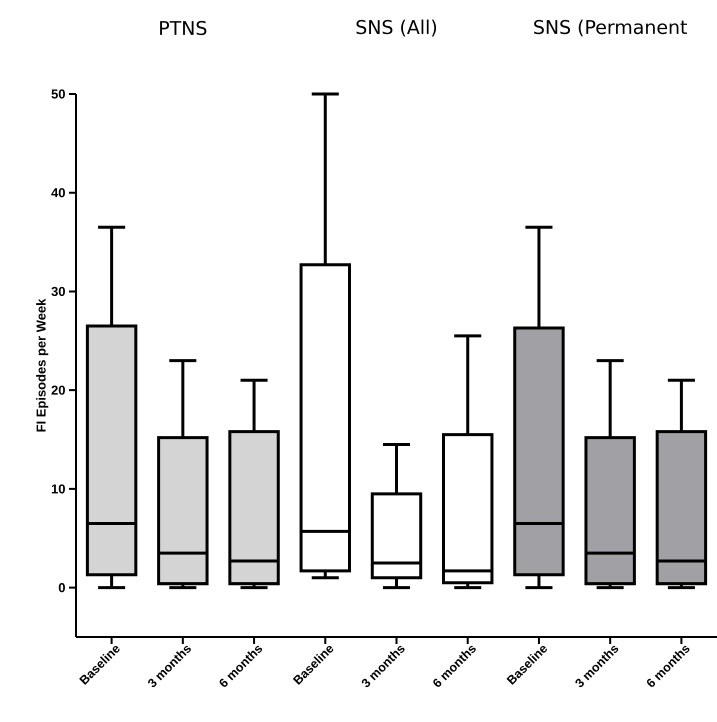 The width and height of the screenshot is (717, 722). Describe the element at coordinates (61, 587) in the screenshot. I see `y-tick-label: 0` at that location.